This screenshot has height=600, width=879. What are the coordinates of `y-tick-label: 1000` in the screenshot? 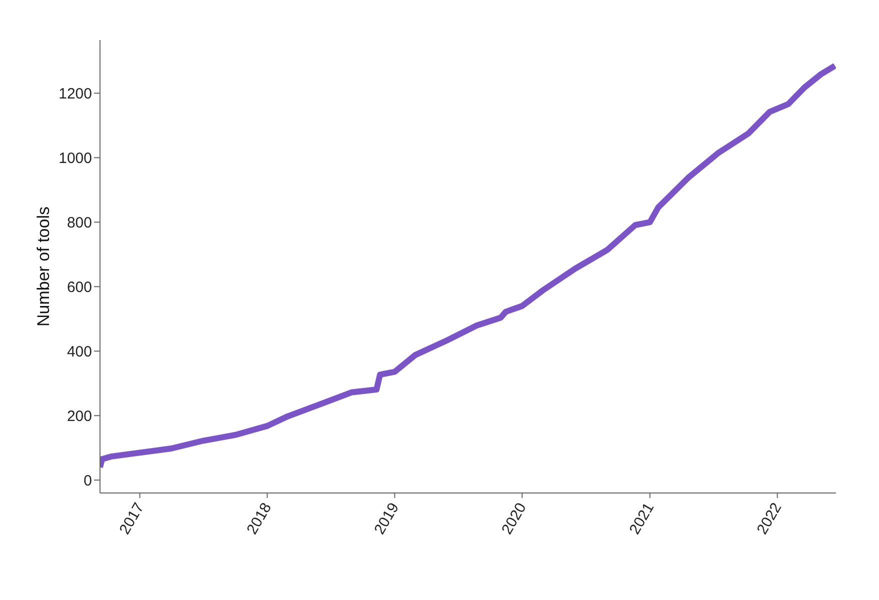 It's located at (75, 159).